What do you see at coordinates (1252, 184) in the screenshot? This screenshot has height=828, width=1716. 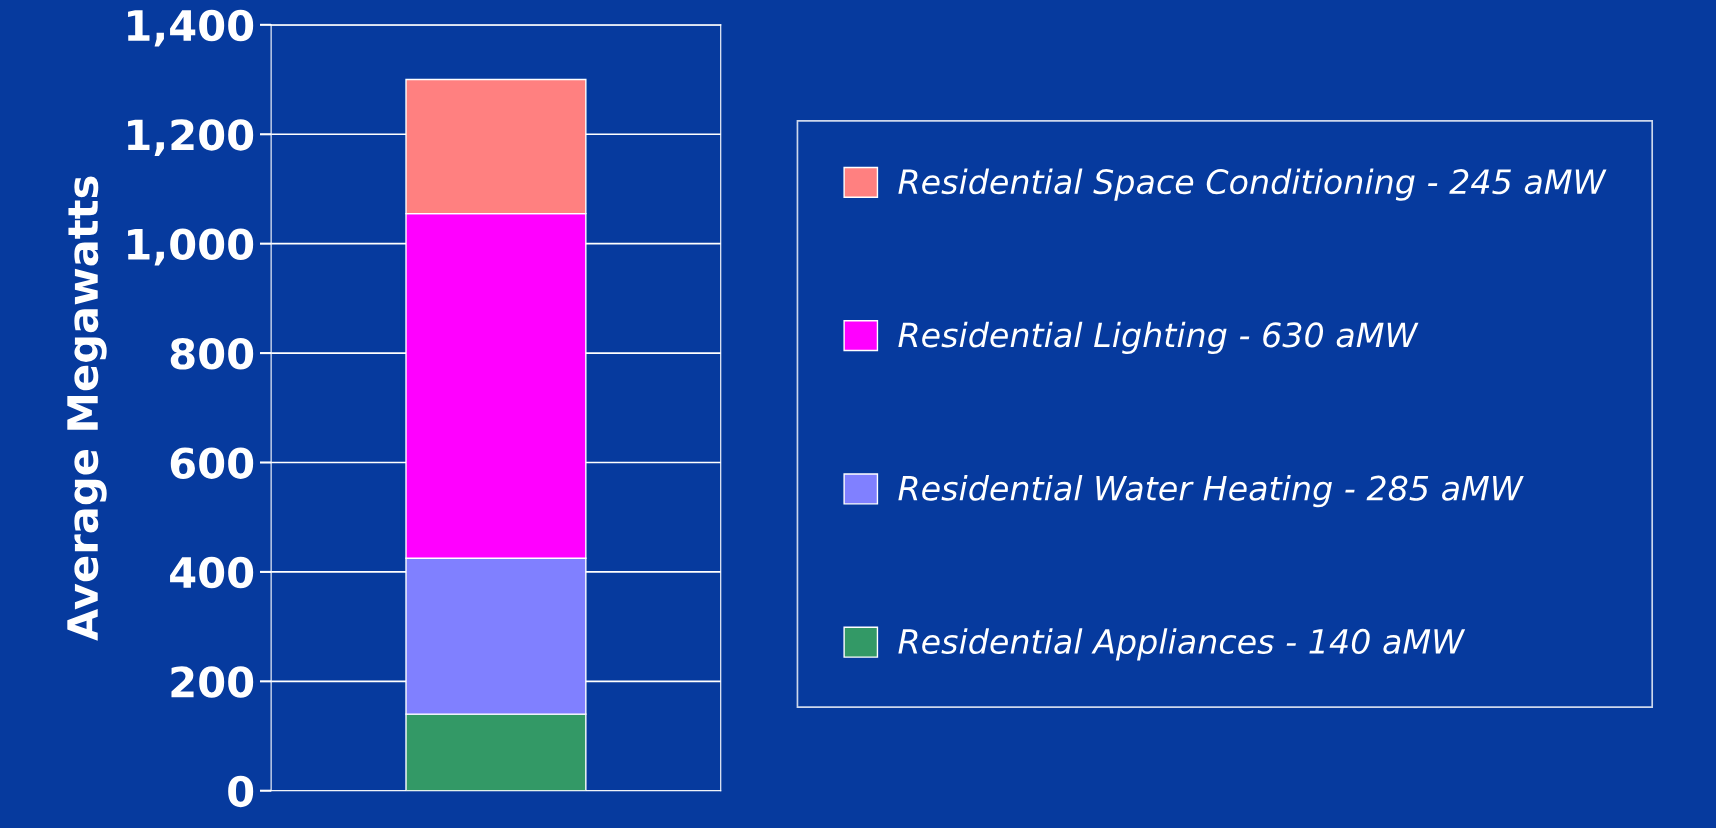 I see `legend-label: Residential Space Conditioning - 245 aMW` at bounding box center [1252, 184].